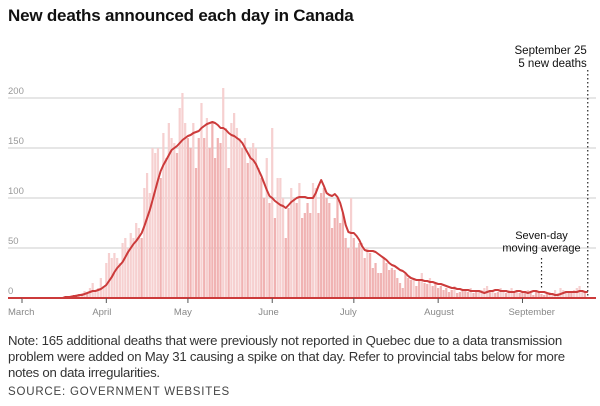 Image resolution: width=600 pixels, height=406 pixels. What do you see at coordinates (21, 312) in the screenshot?
I see `x-tick-label-march: March` at bounding box center [21, 312].